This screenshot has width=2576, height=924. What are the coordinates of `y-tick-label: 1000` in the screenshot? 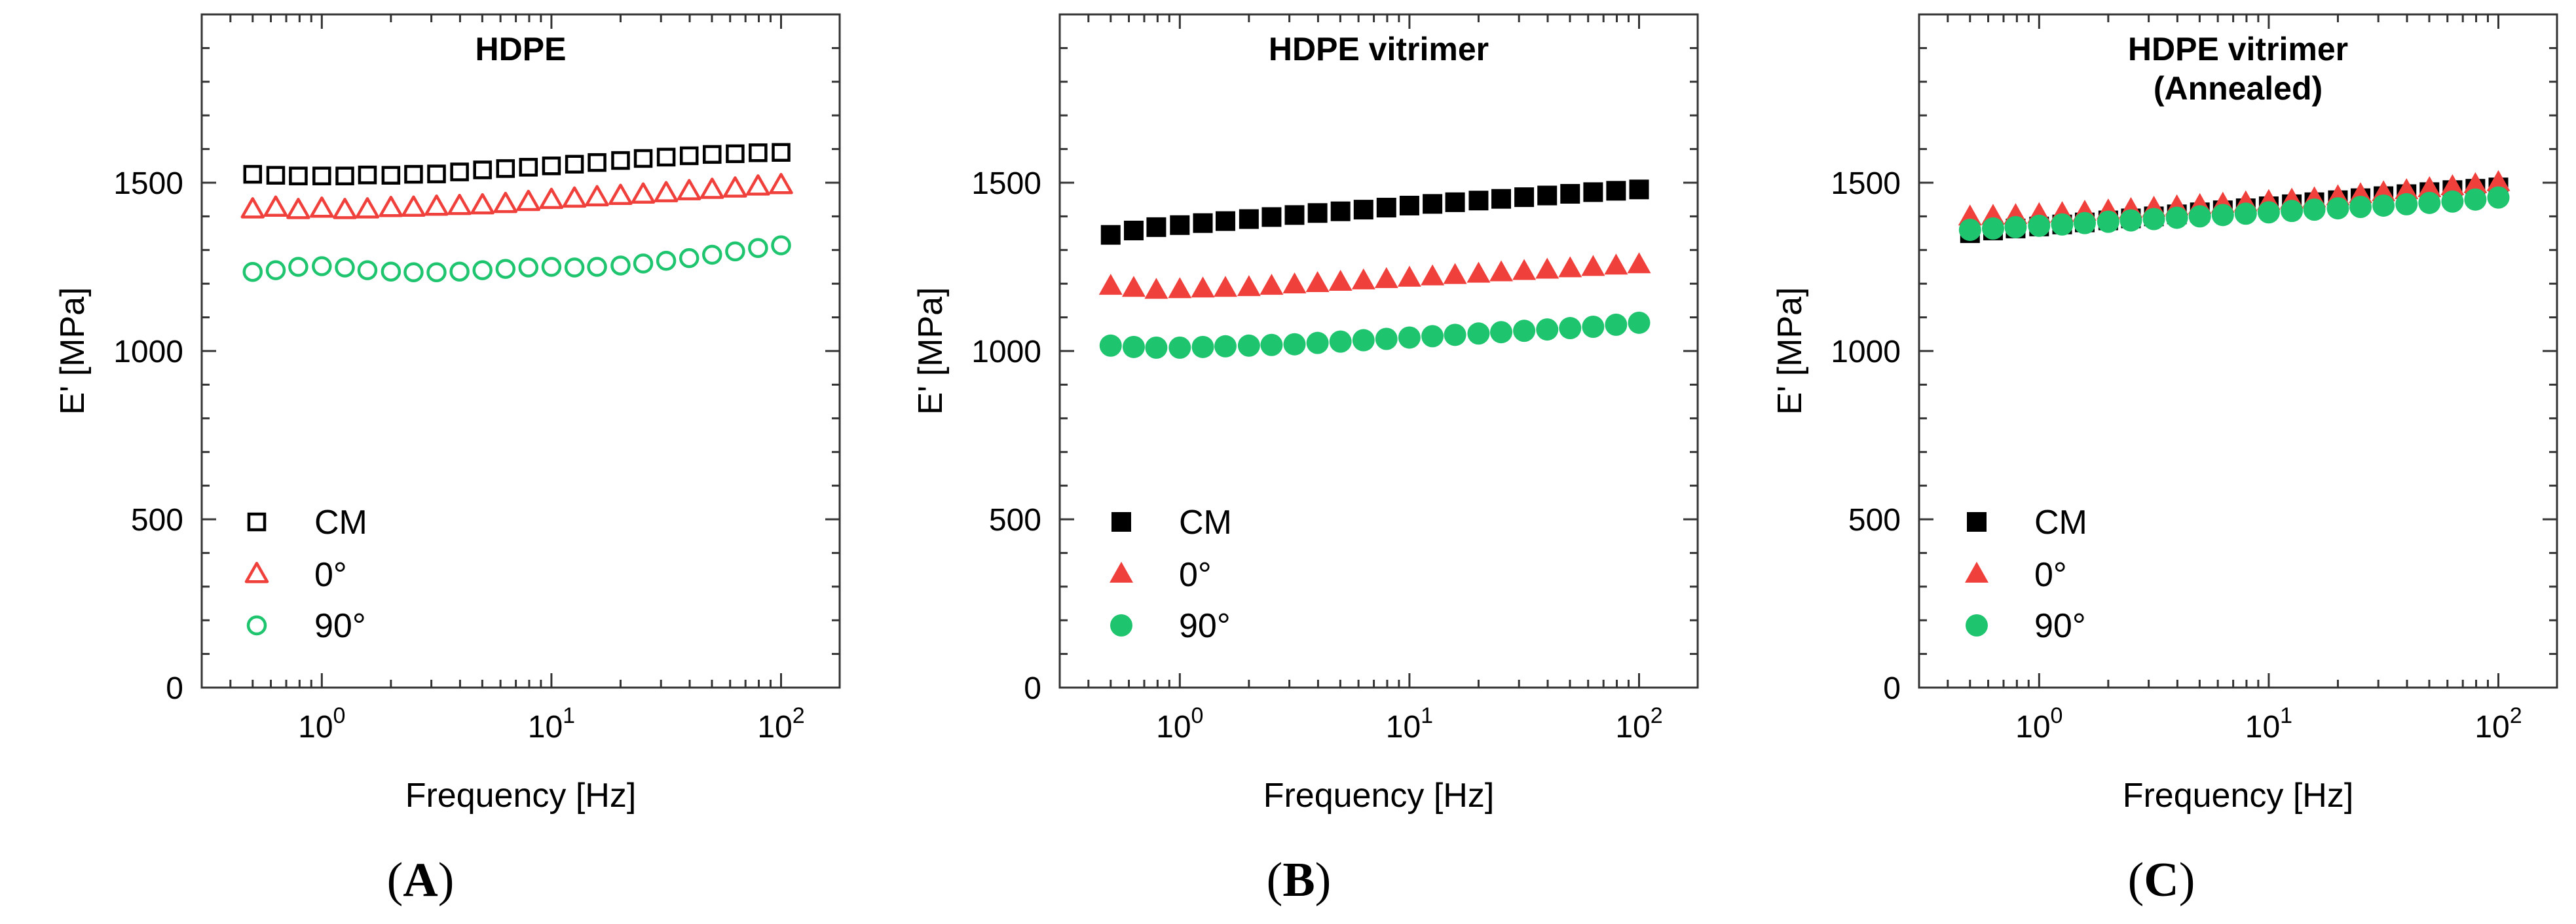 It's located at (1866, 352).